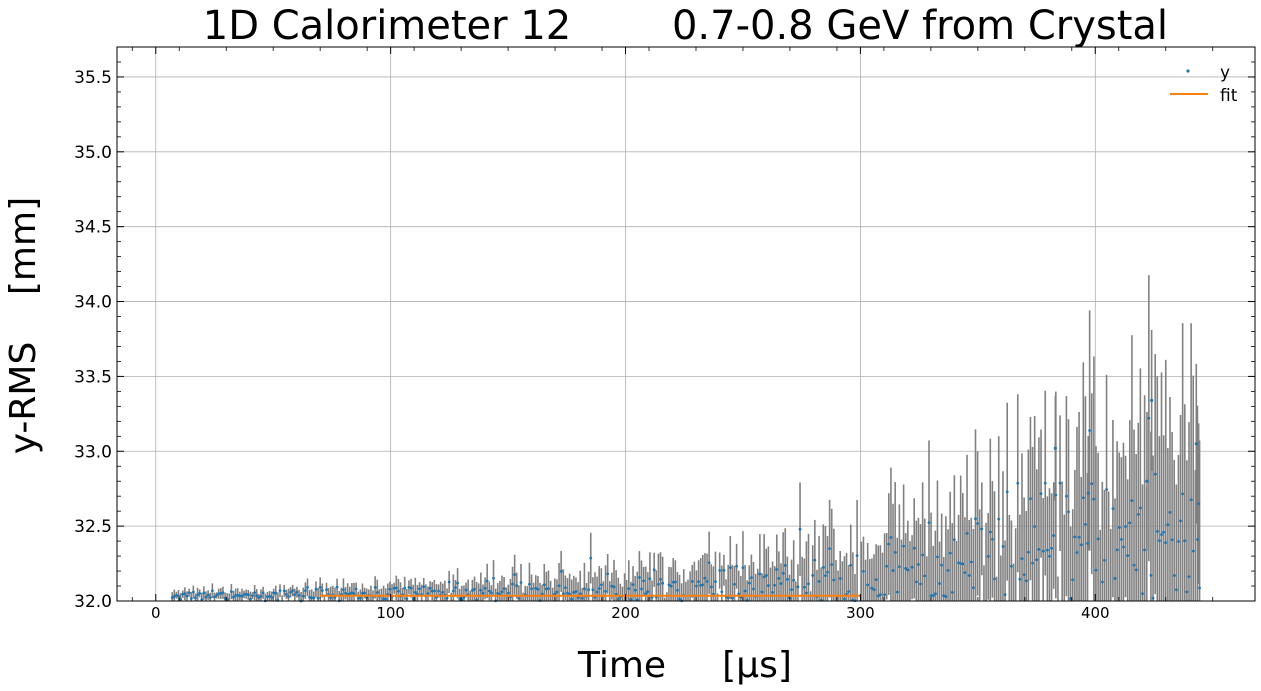  What do you see at coordinates (860, 613) in the screenshot?
I see `x-tick-label: 300` at bounding box center [860, 613].